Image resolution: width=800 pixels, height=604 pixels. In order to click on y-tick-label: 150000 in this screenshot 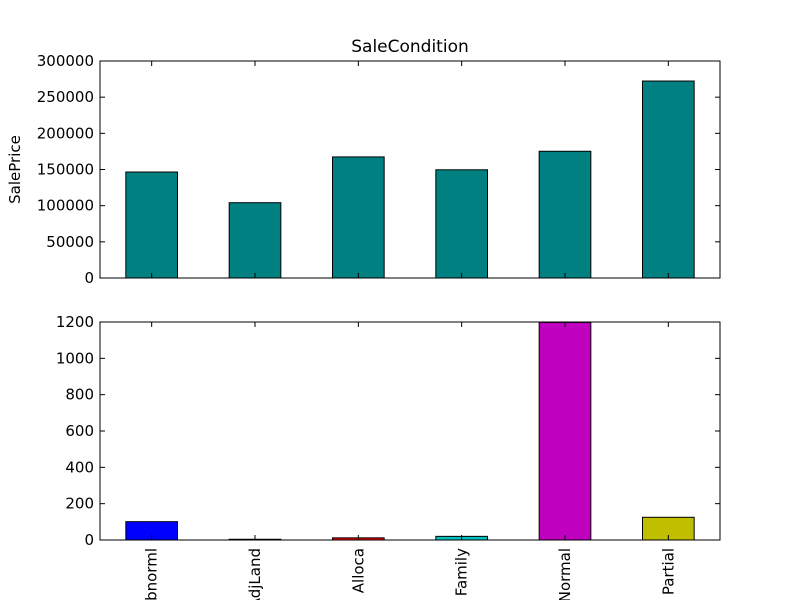, I will do `click(65, 170)`.